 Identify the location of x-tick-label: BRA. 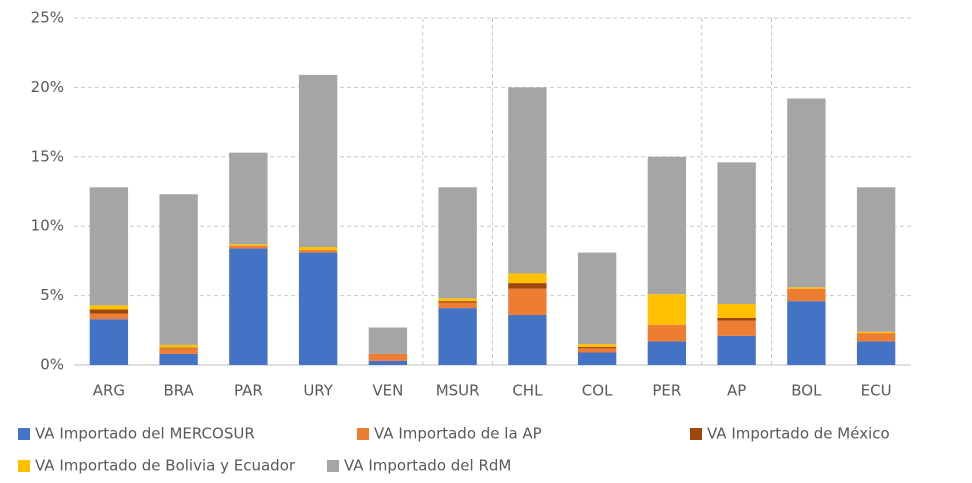
(178, 391).